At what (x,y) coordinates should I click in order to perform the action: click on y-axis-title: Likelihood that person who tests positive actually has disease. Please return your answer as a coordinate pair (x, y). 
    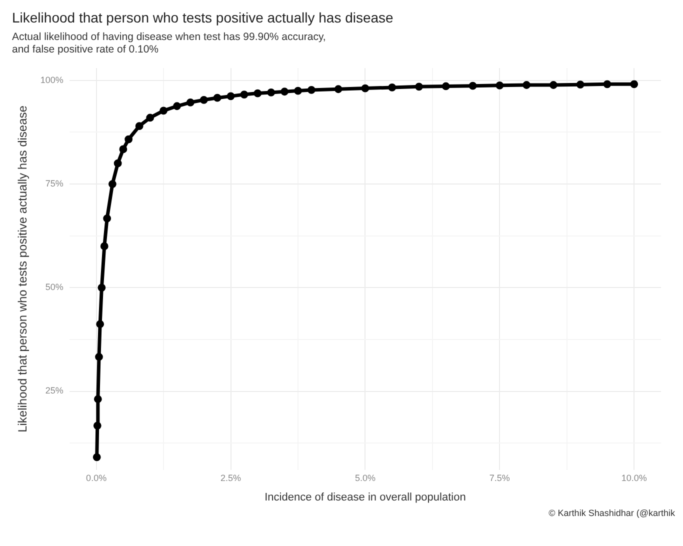
    Looking at the image, I should click on (23, 268).